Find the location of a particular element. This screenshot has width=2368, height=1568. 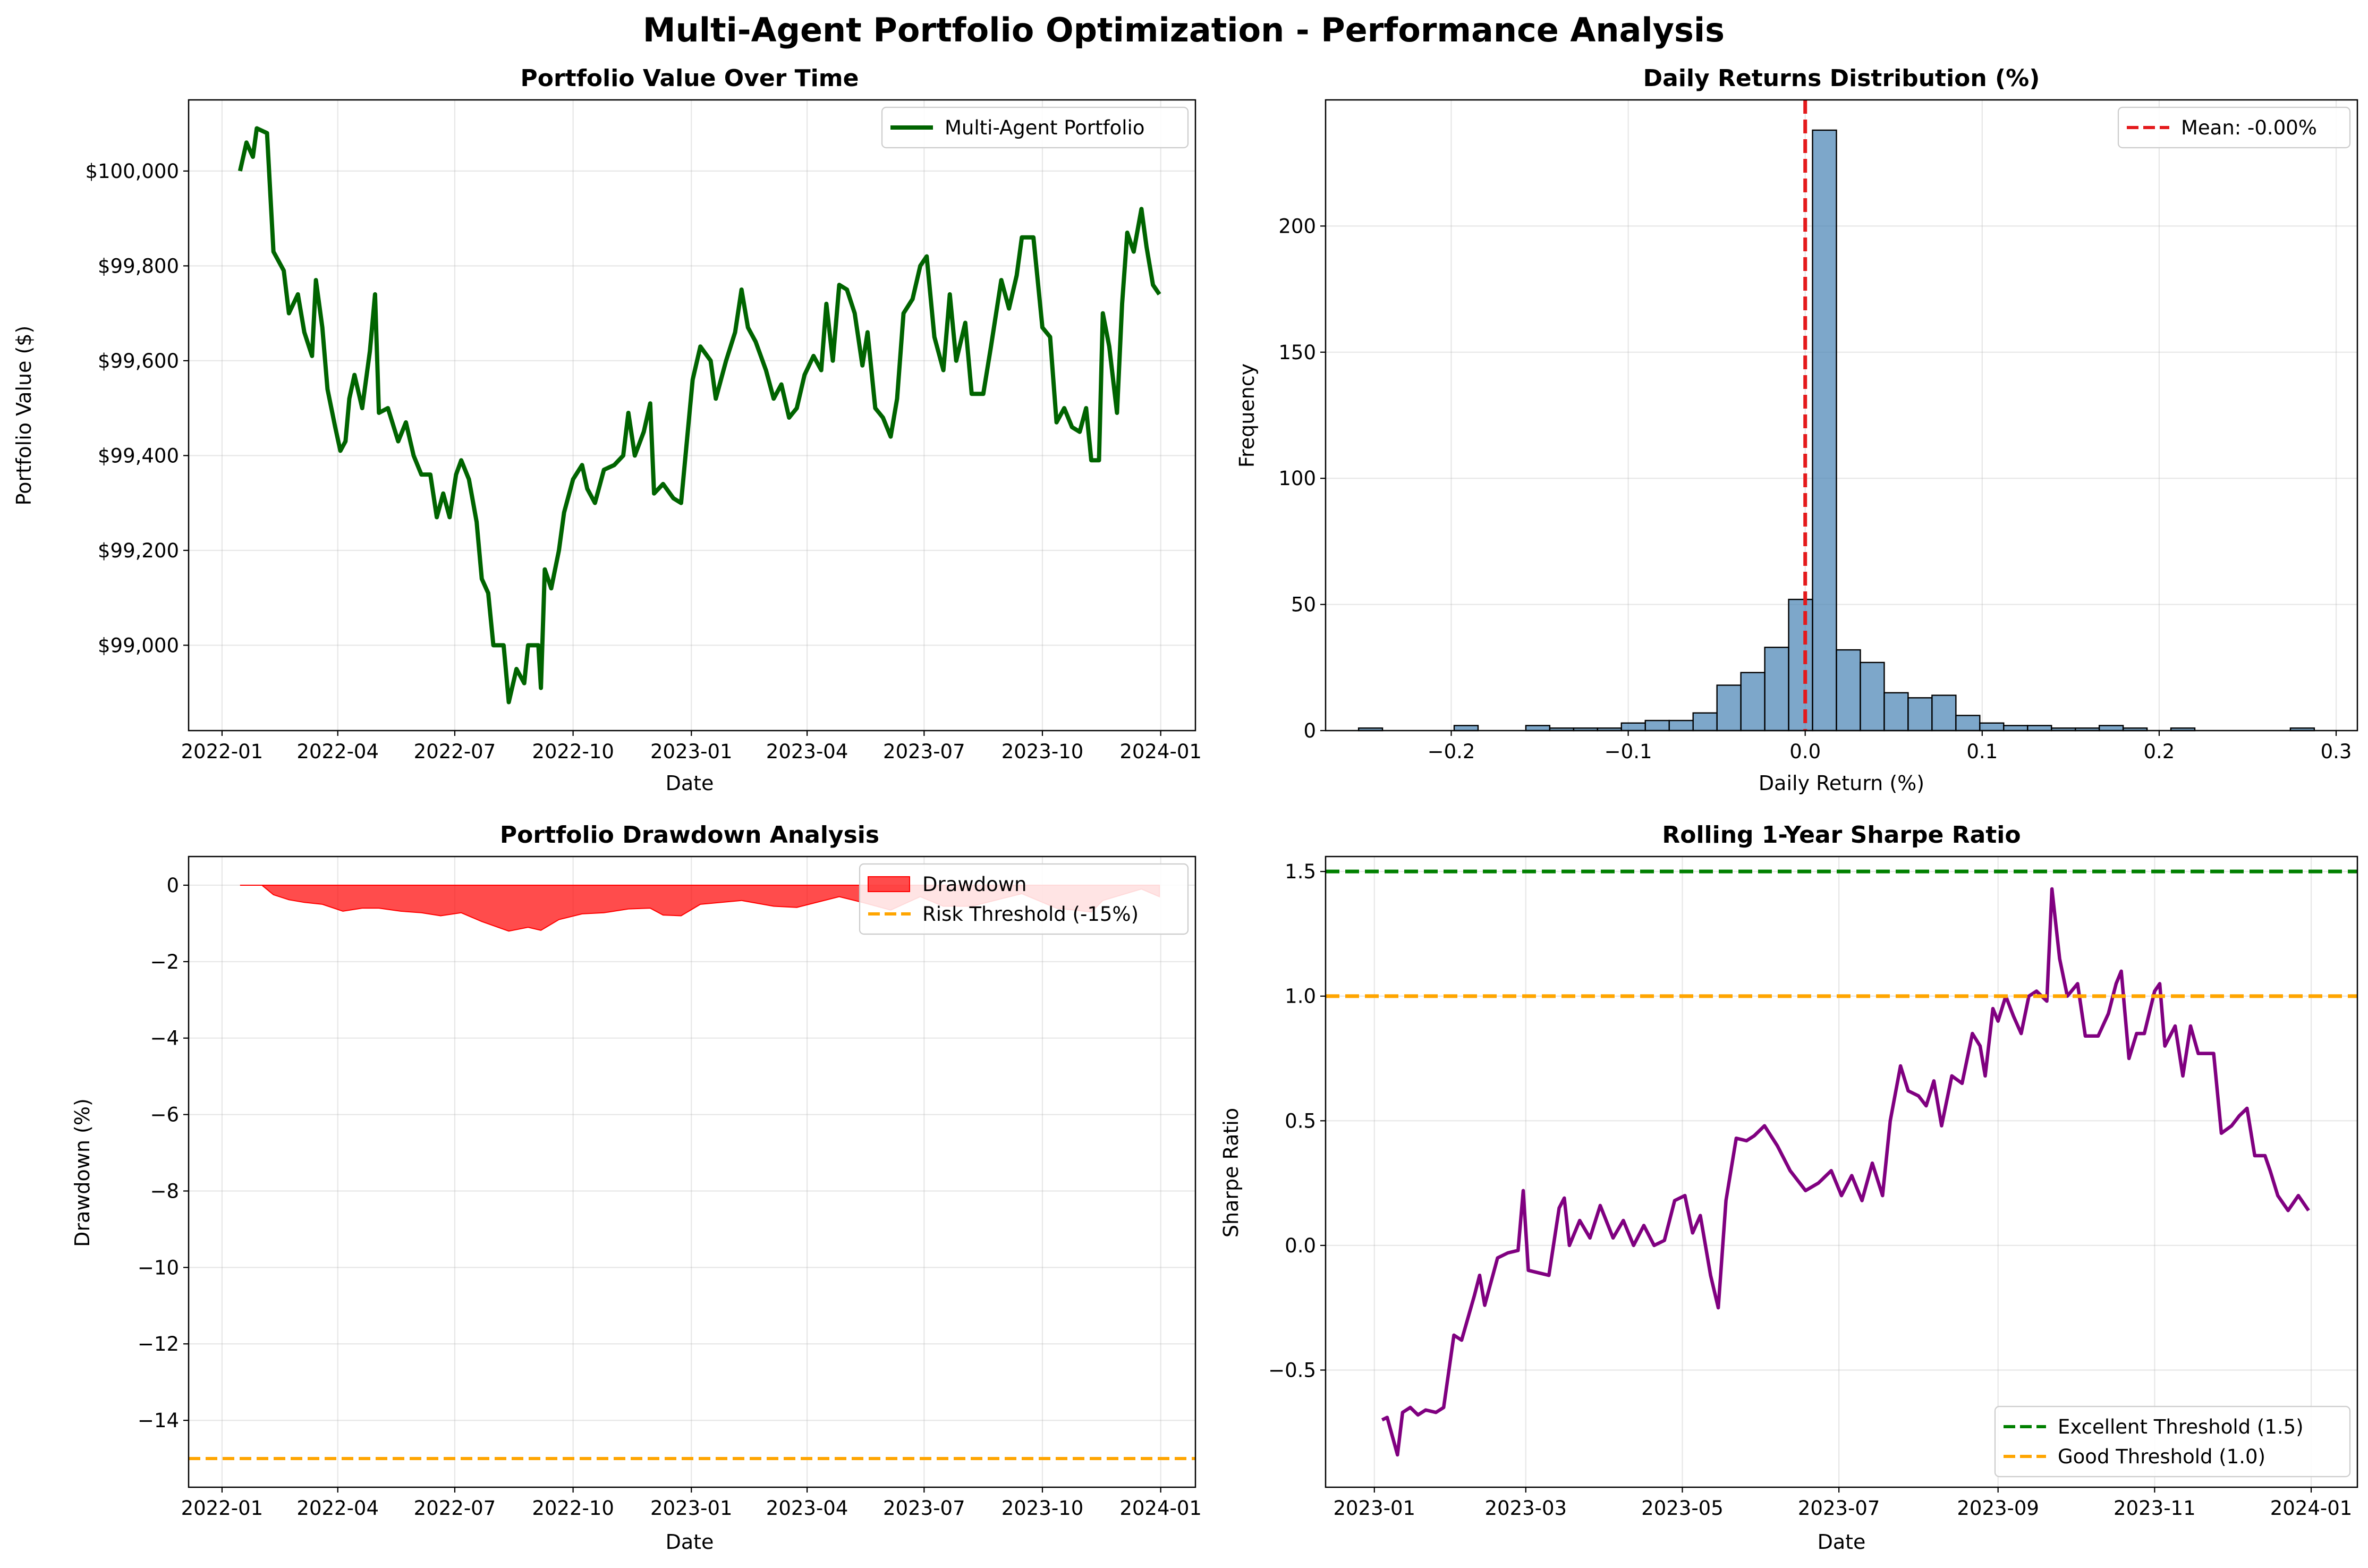

series-line-multi-agent-portfolio is located at coordinates (699, 415).